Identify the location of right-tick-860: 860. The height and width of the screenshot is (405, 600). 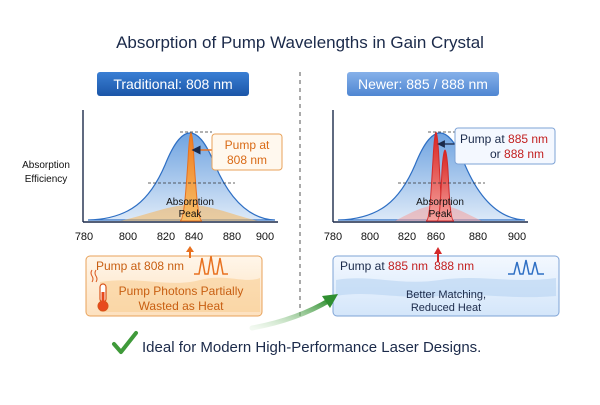
(436, 237).